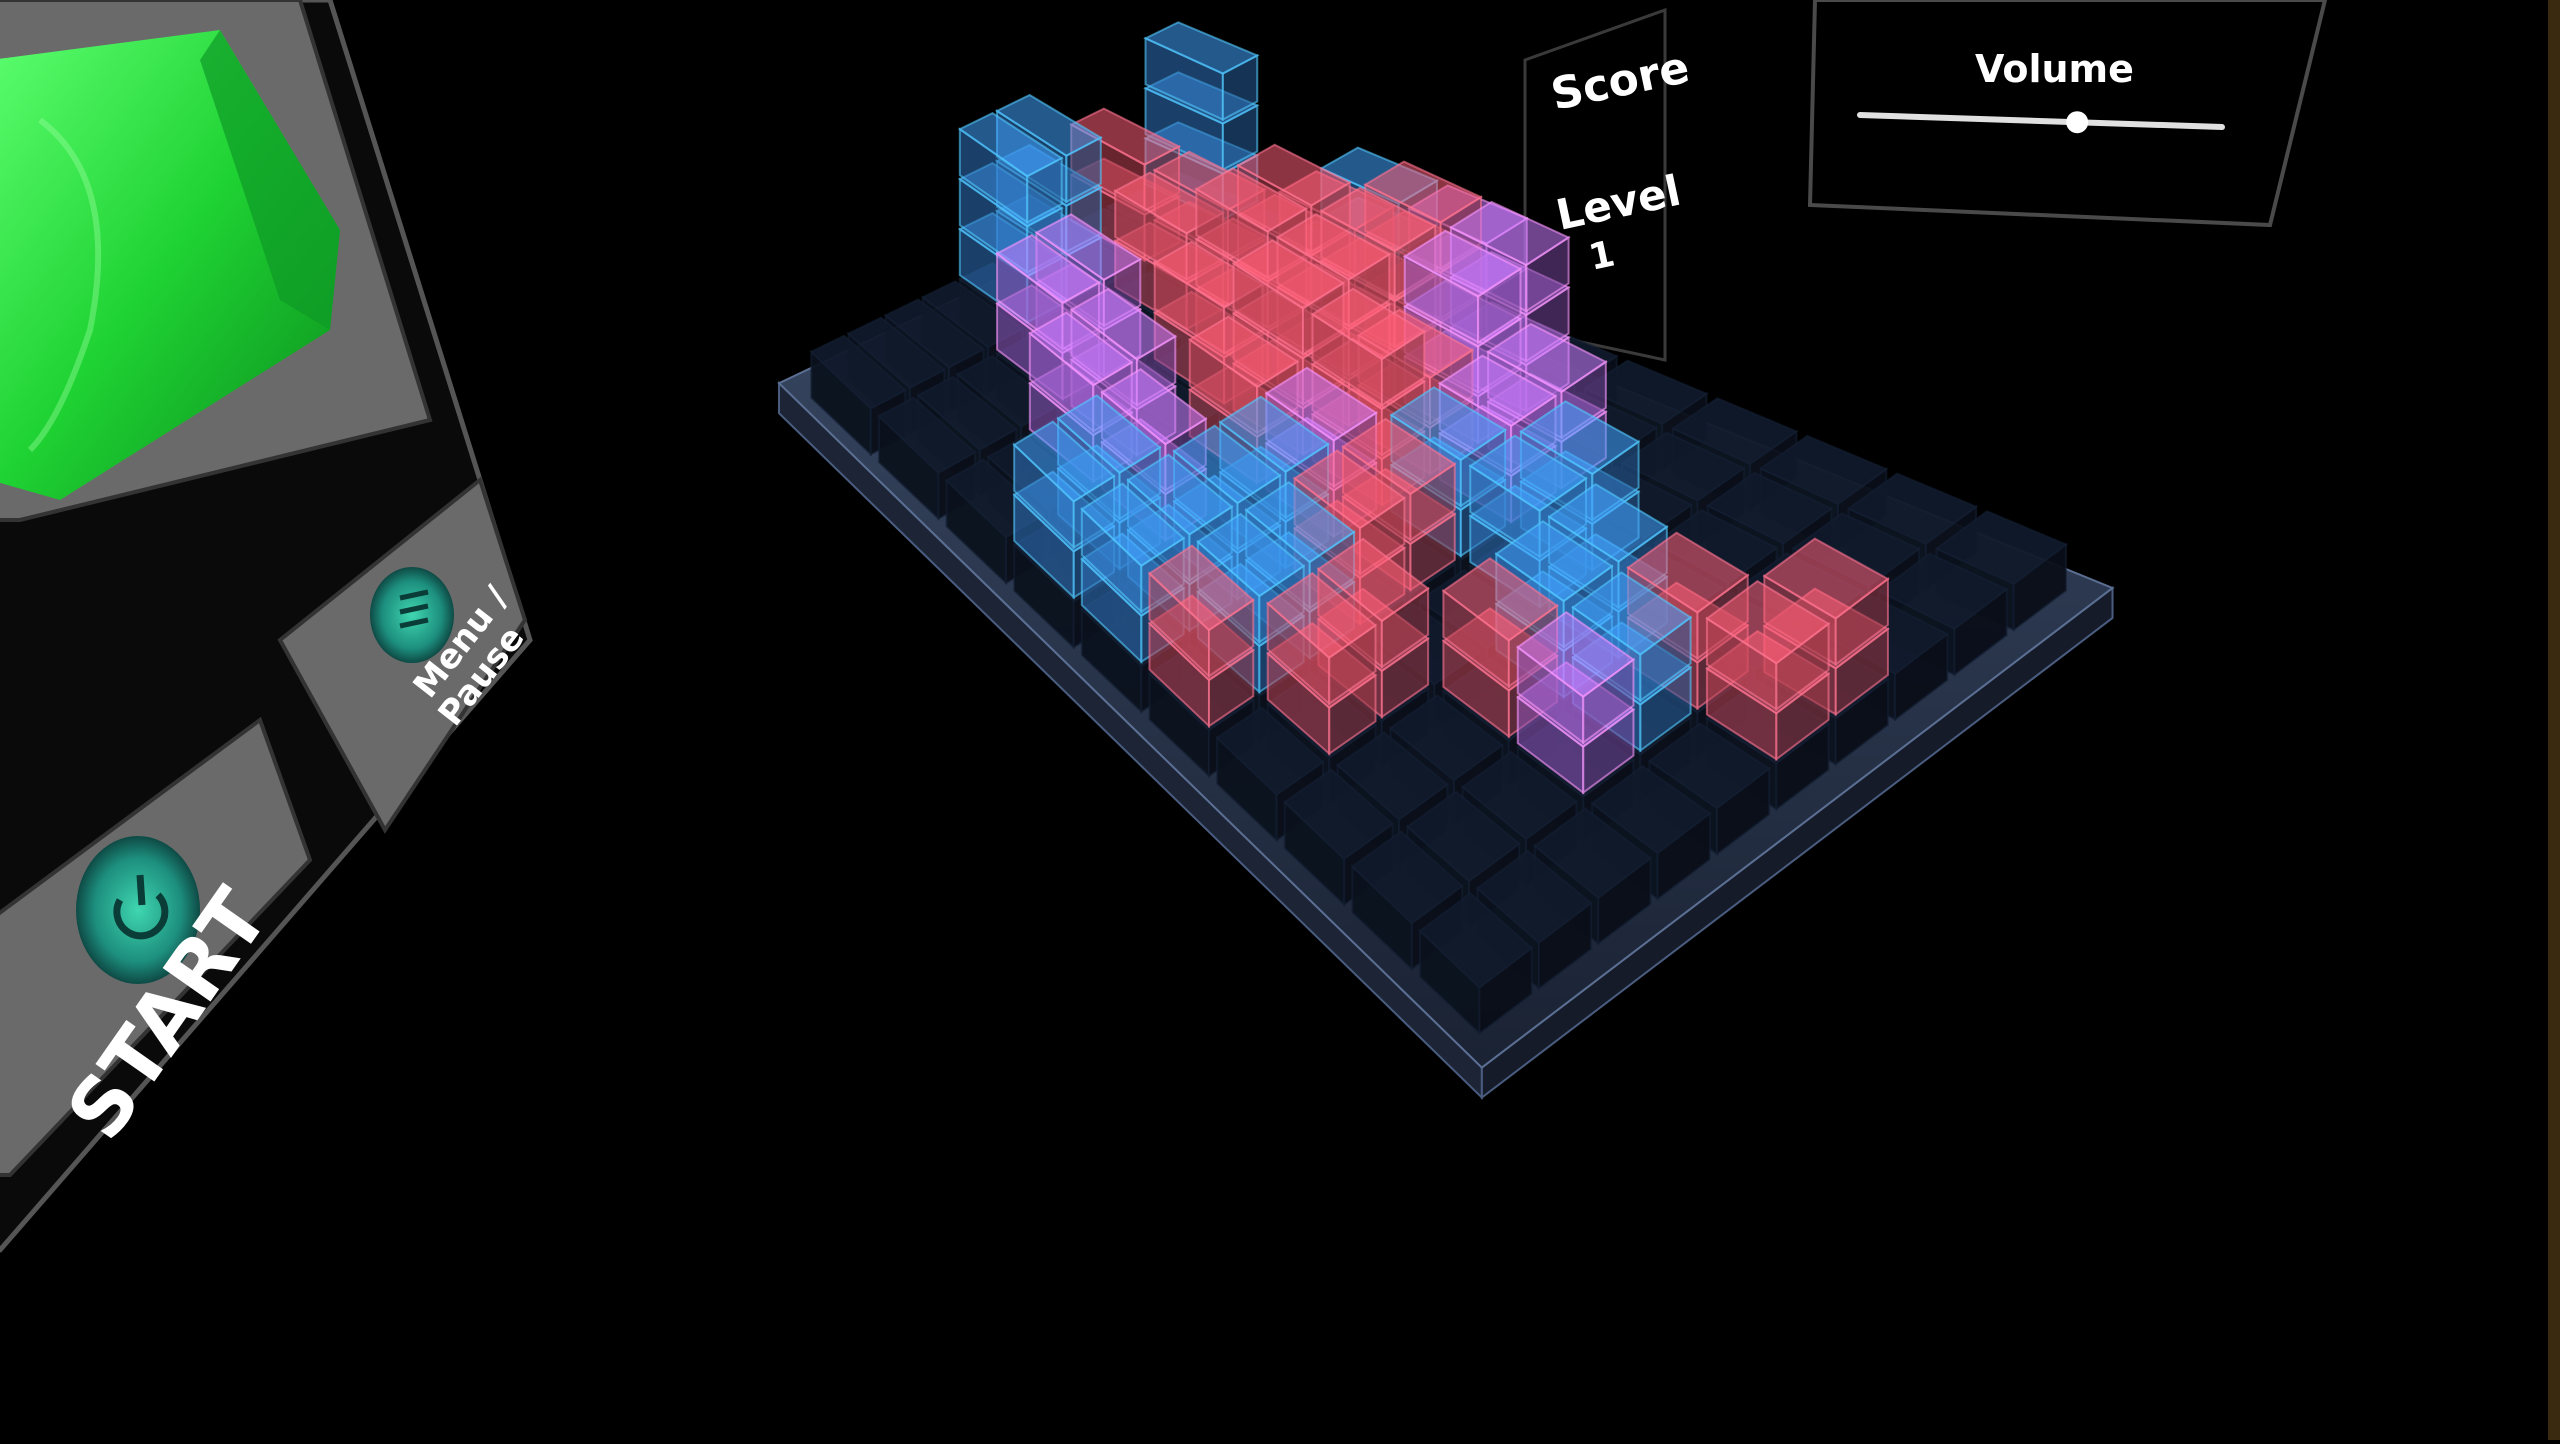 The width and height of the screenshot is (2560, 1444). Describe the element at coordinates (412, 615) in the screenshot. I see `menu-list-icon` at that location.